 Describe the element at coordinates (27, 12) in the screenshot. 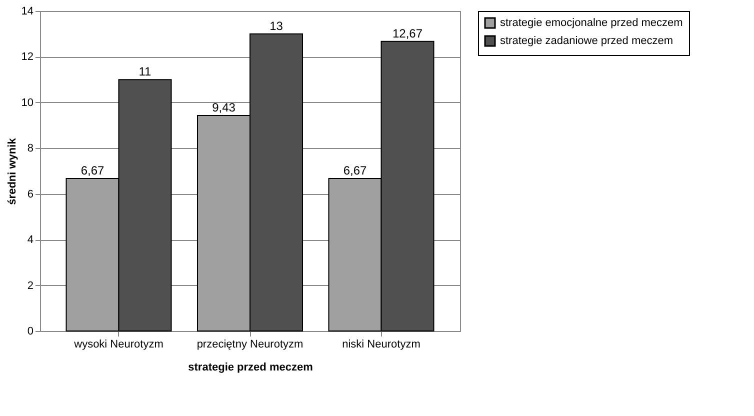

I see `y-tick-label: 14` at that location.